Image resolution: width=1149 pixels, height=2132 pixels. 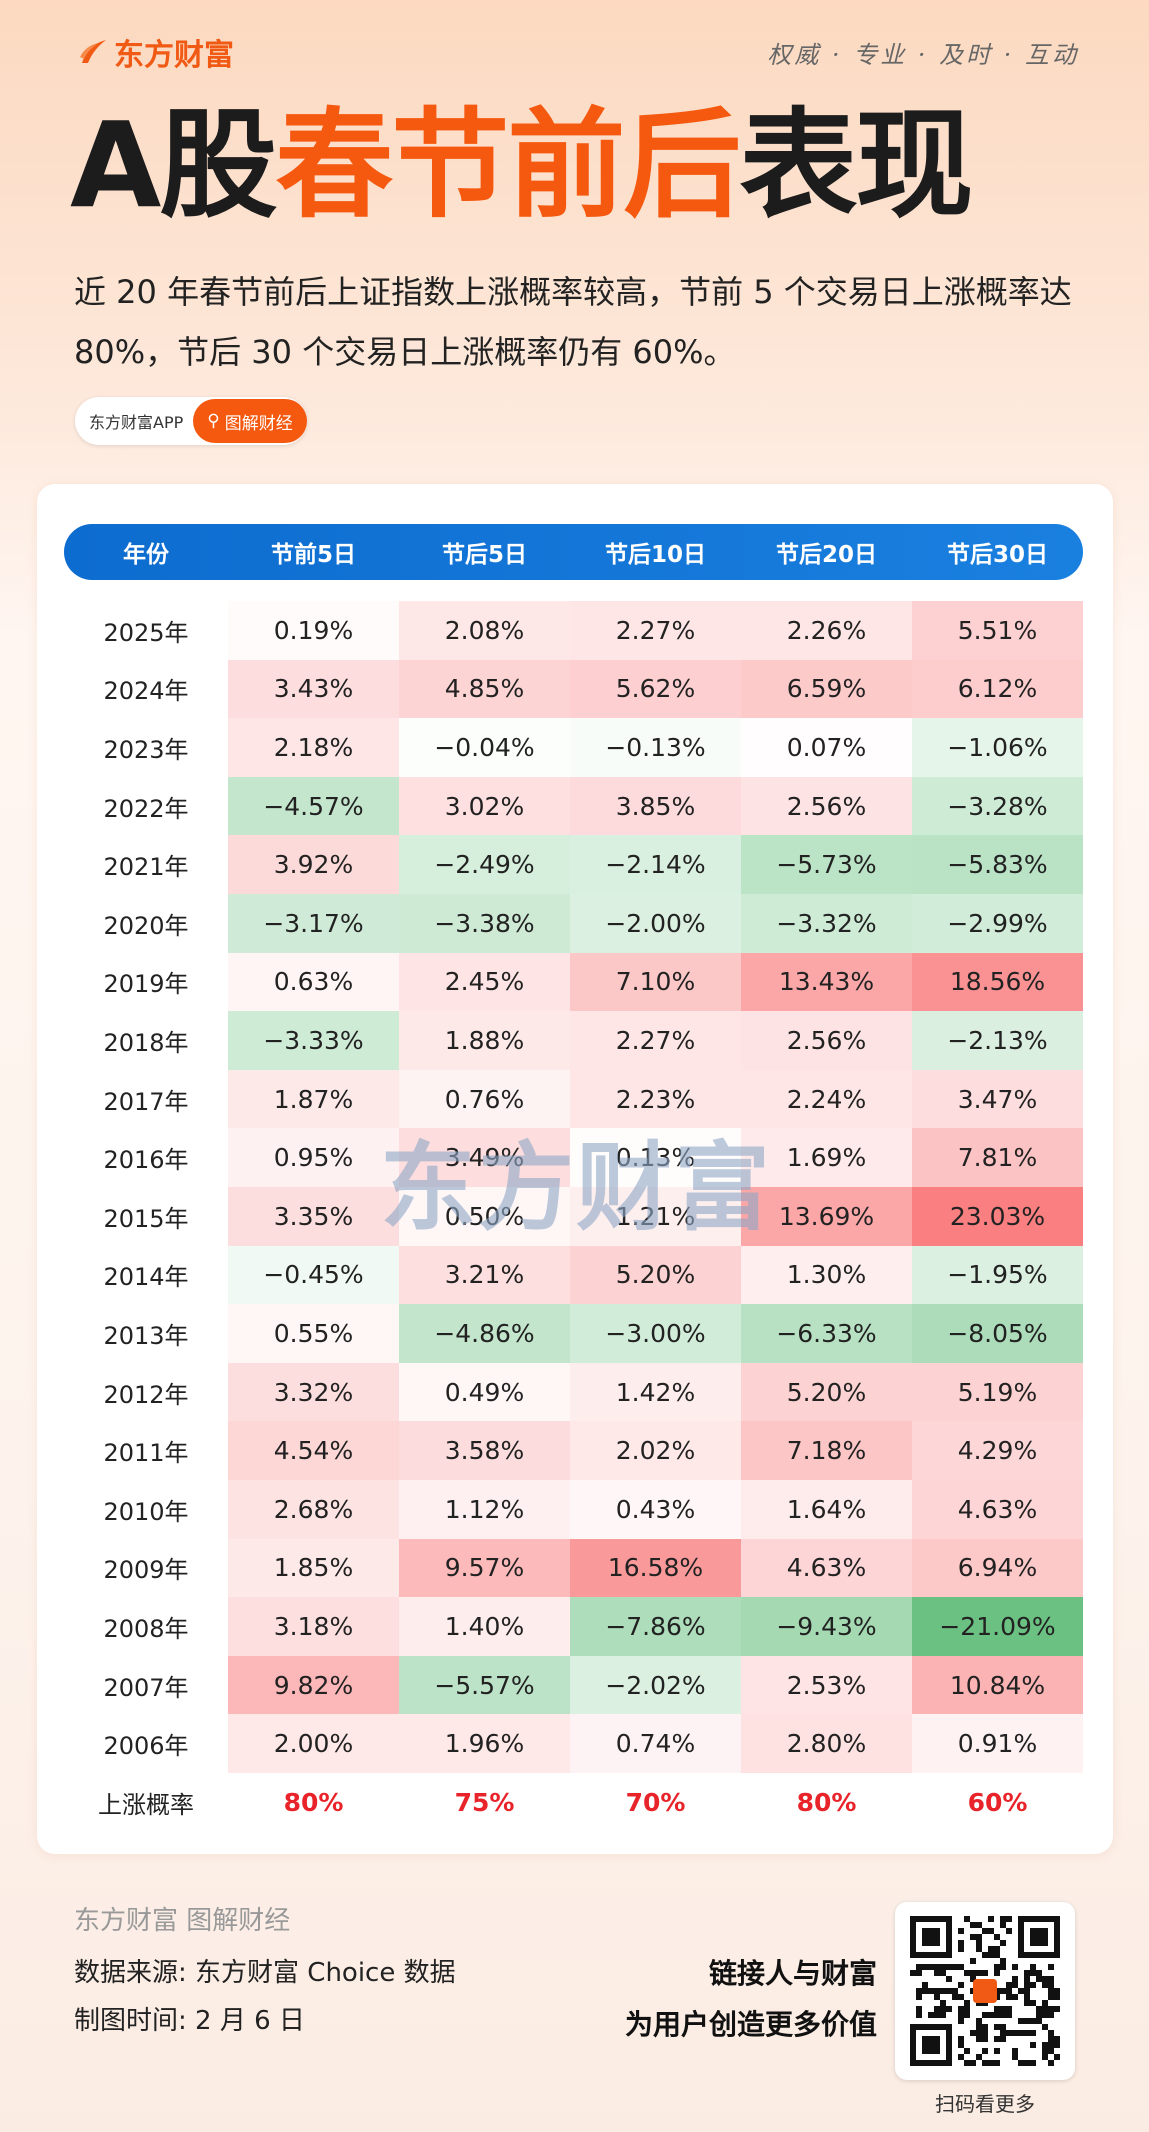 I want to click on value-cell: −9.43%, so click(x=826, y=1626).